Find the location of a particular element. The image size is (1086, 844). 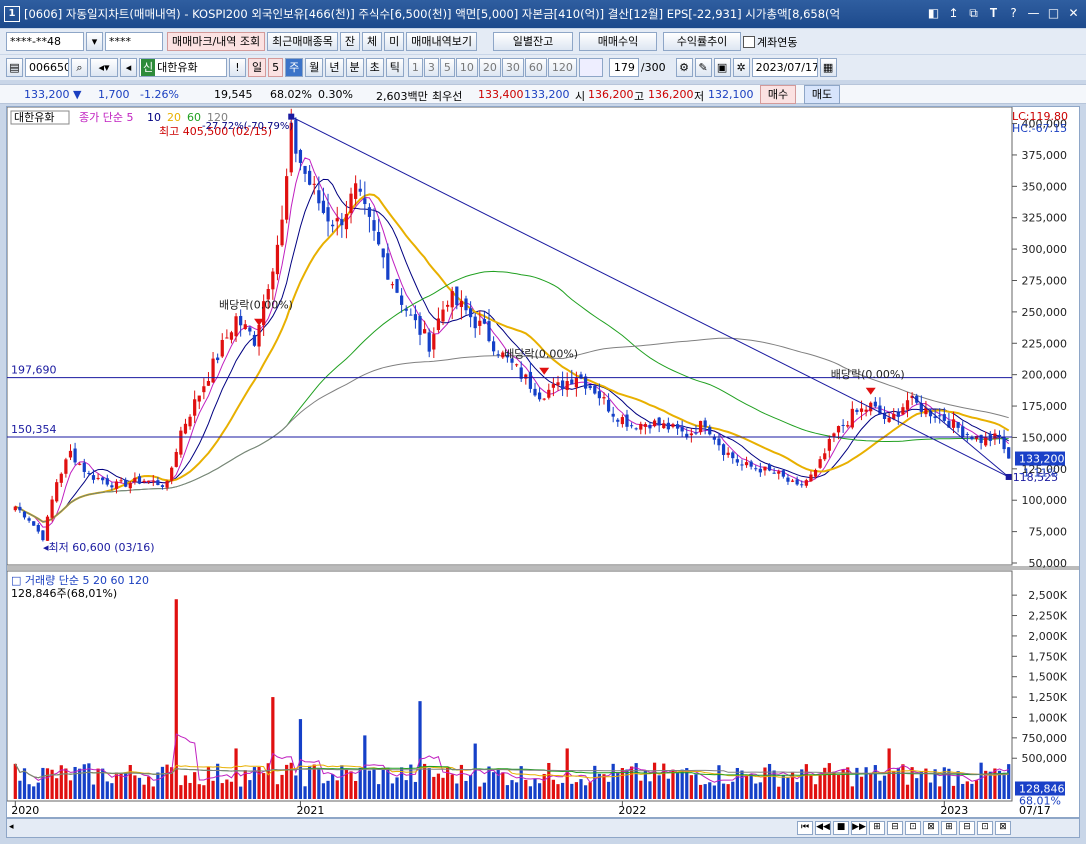

scroll-left-icon: ◂ is located at coordinates (11, 827).